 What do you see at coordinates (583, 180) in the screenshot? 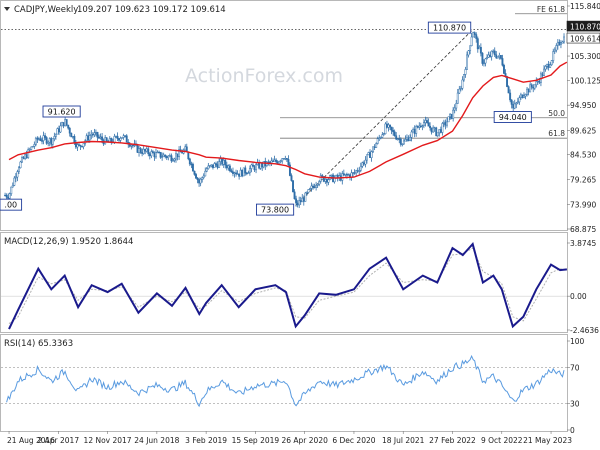
I see `price-tick-label: 79.265` at bounding box center [583, 180].